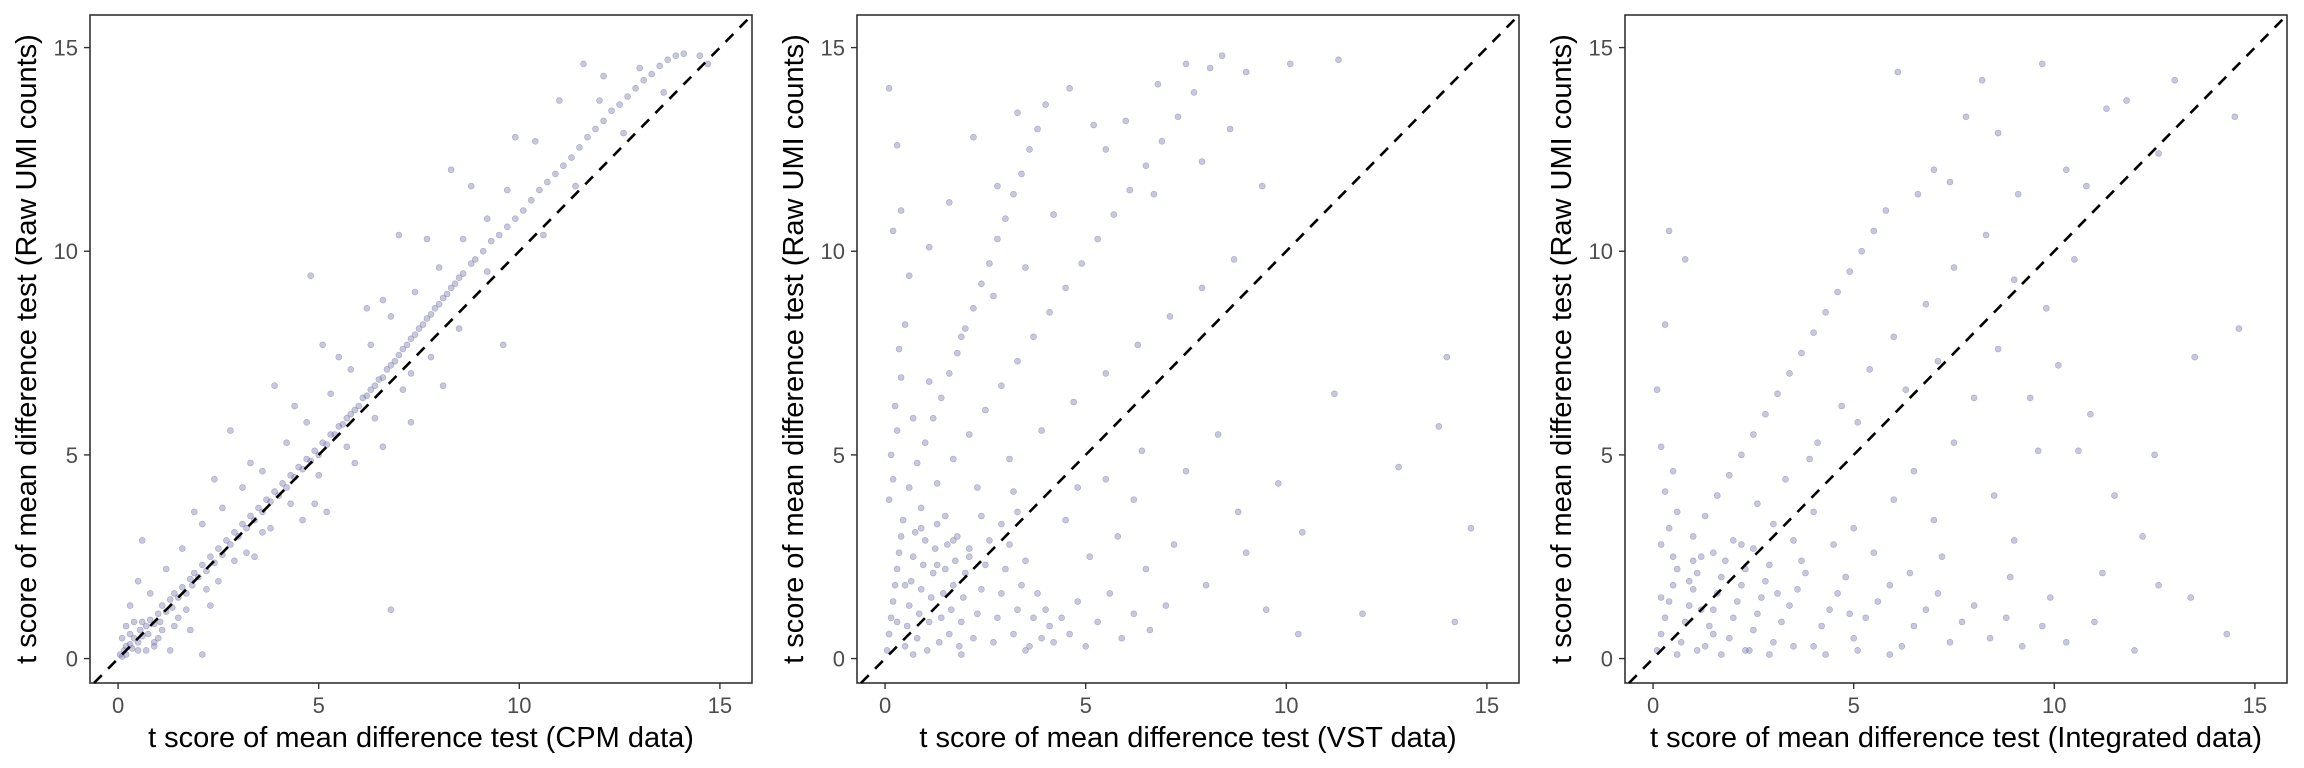 The image size is (2304, 768). Describe the element at coordinates (839, 455) in the screenshot. I see `panel-vst-y-tick-label: 5` at that location.